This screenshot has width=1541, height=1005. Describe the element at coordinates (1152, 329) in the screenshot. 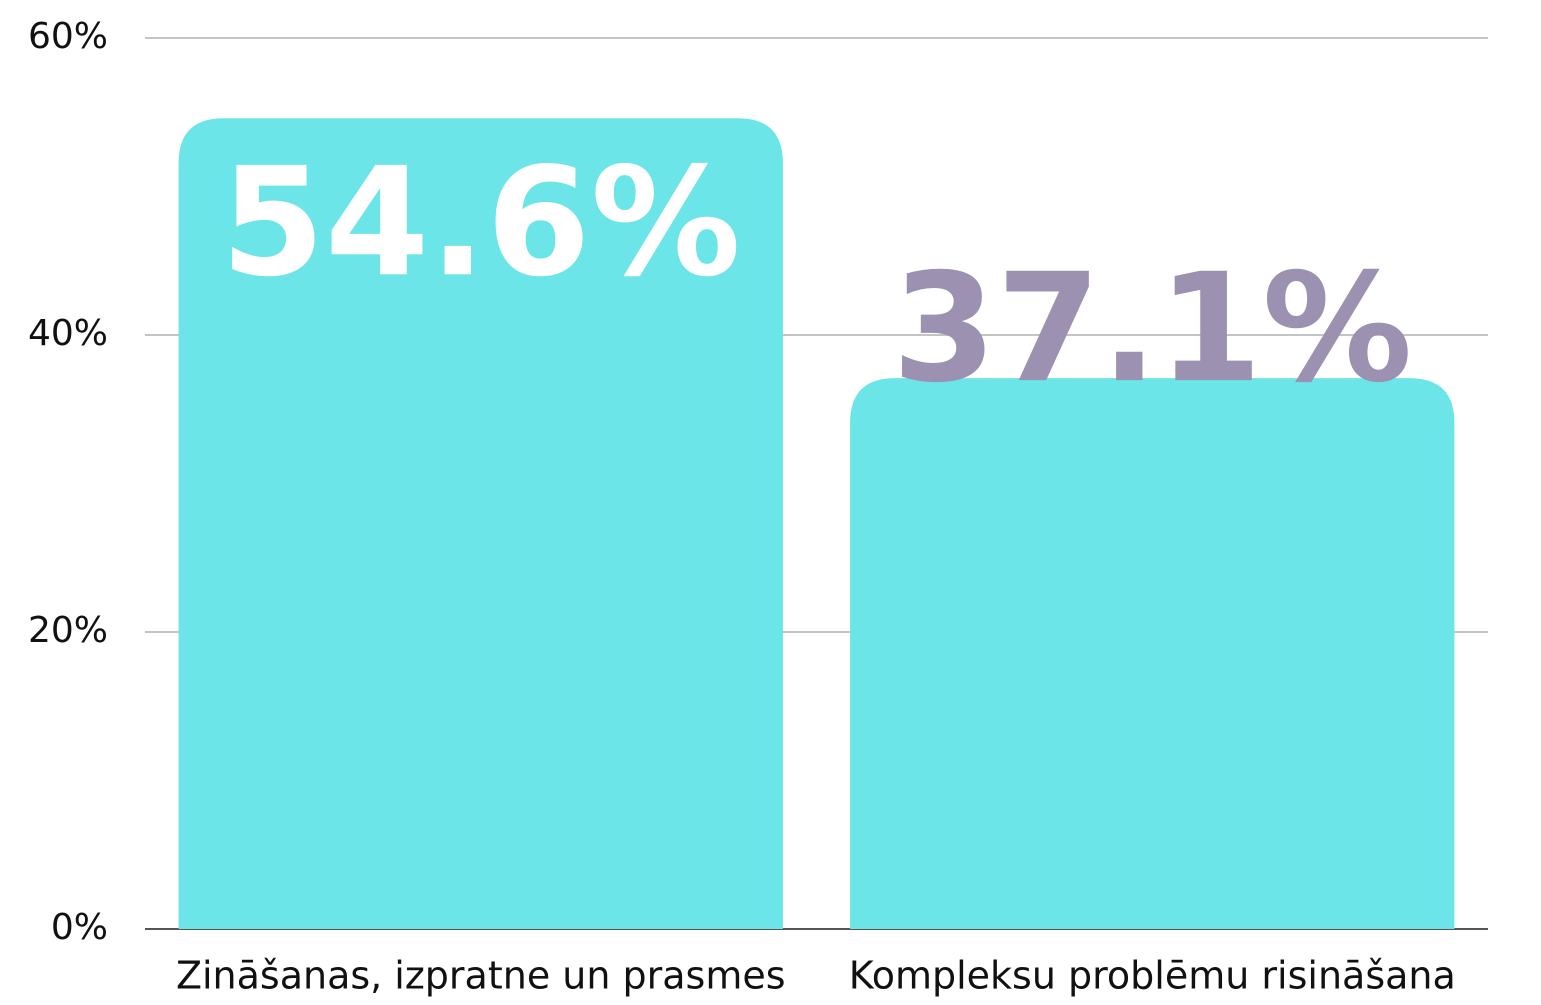

I see `value-label: 37.1%` at that location.